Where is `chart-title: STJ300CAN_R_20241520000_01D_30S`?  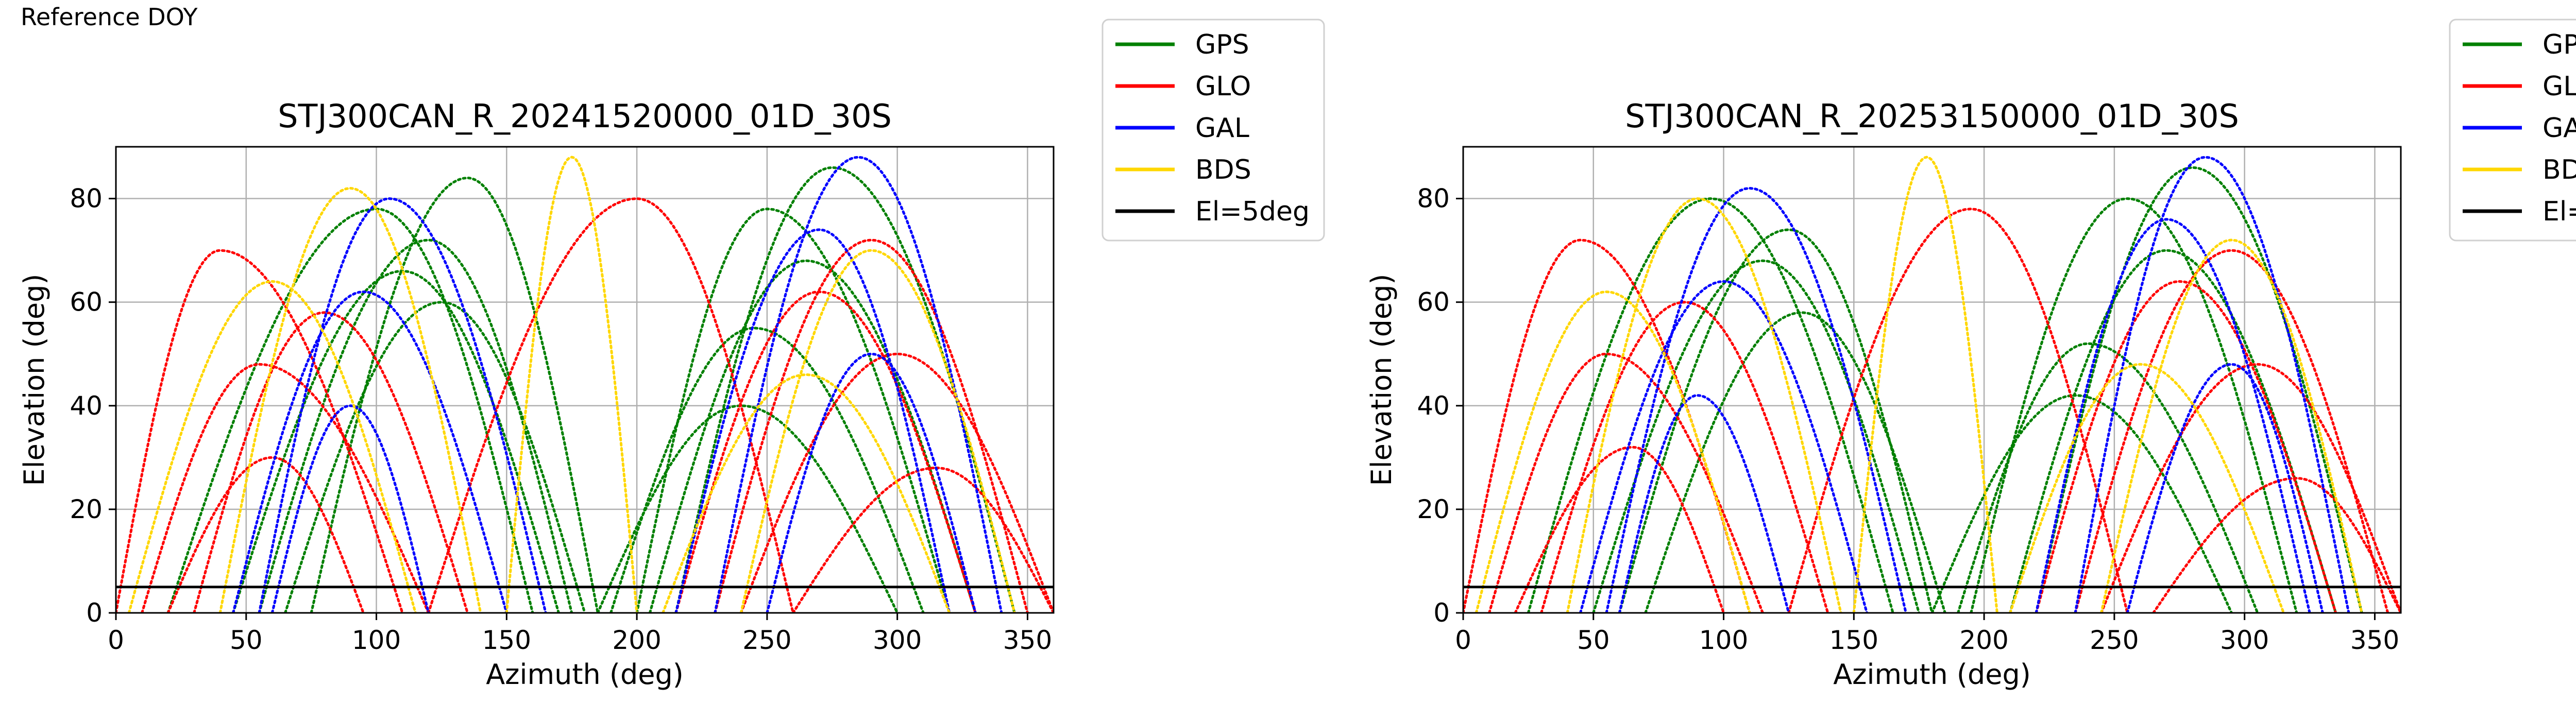
chart-title: STJ300CAN_R_20241520000_01D_30S is located at coordinates (585, 116).